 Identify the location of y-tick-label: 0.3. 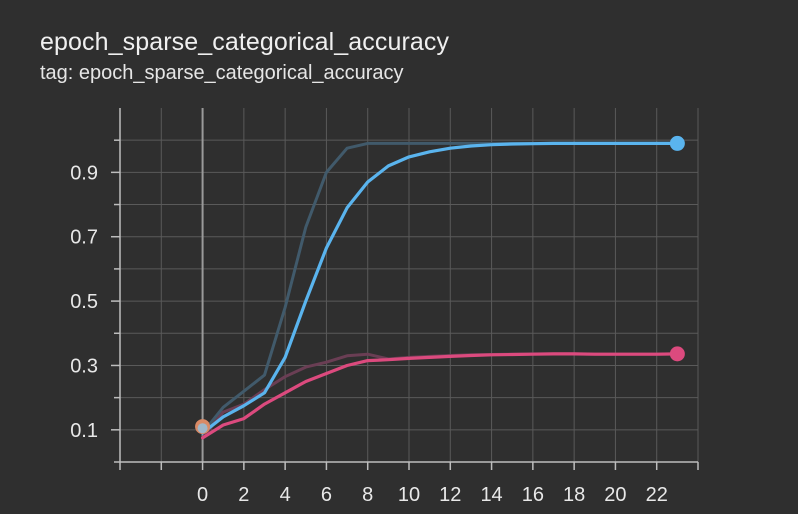
(84, 366).